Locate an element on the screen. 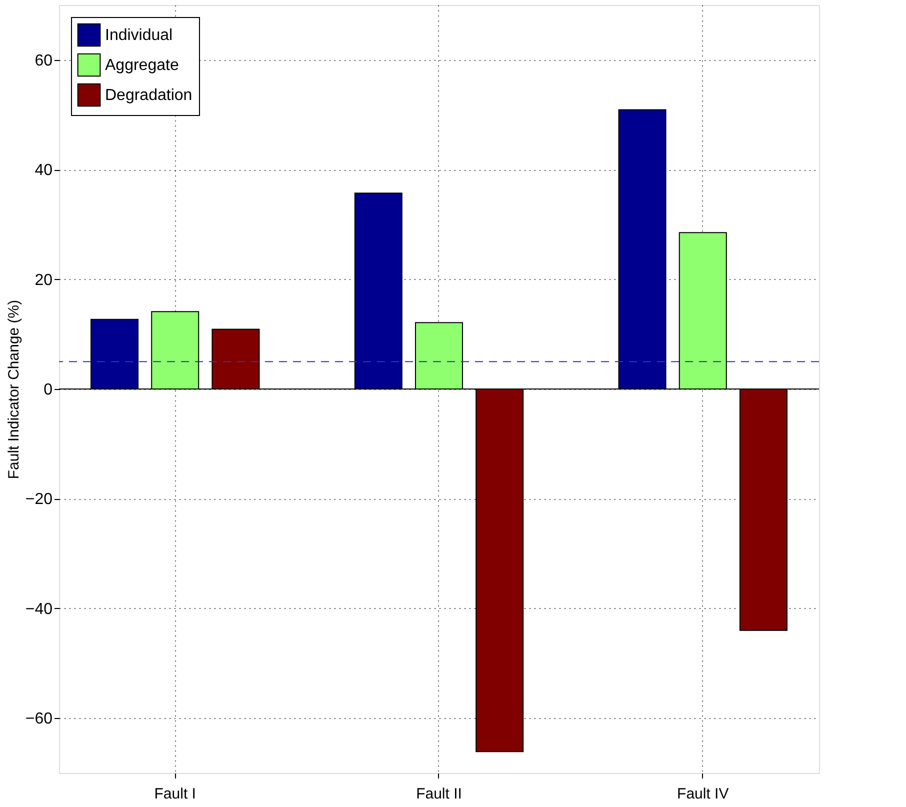 The width and height of the screenshot is (906, 807). x-tick-label: Fault II is located at coordinates (439, 794).